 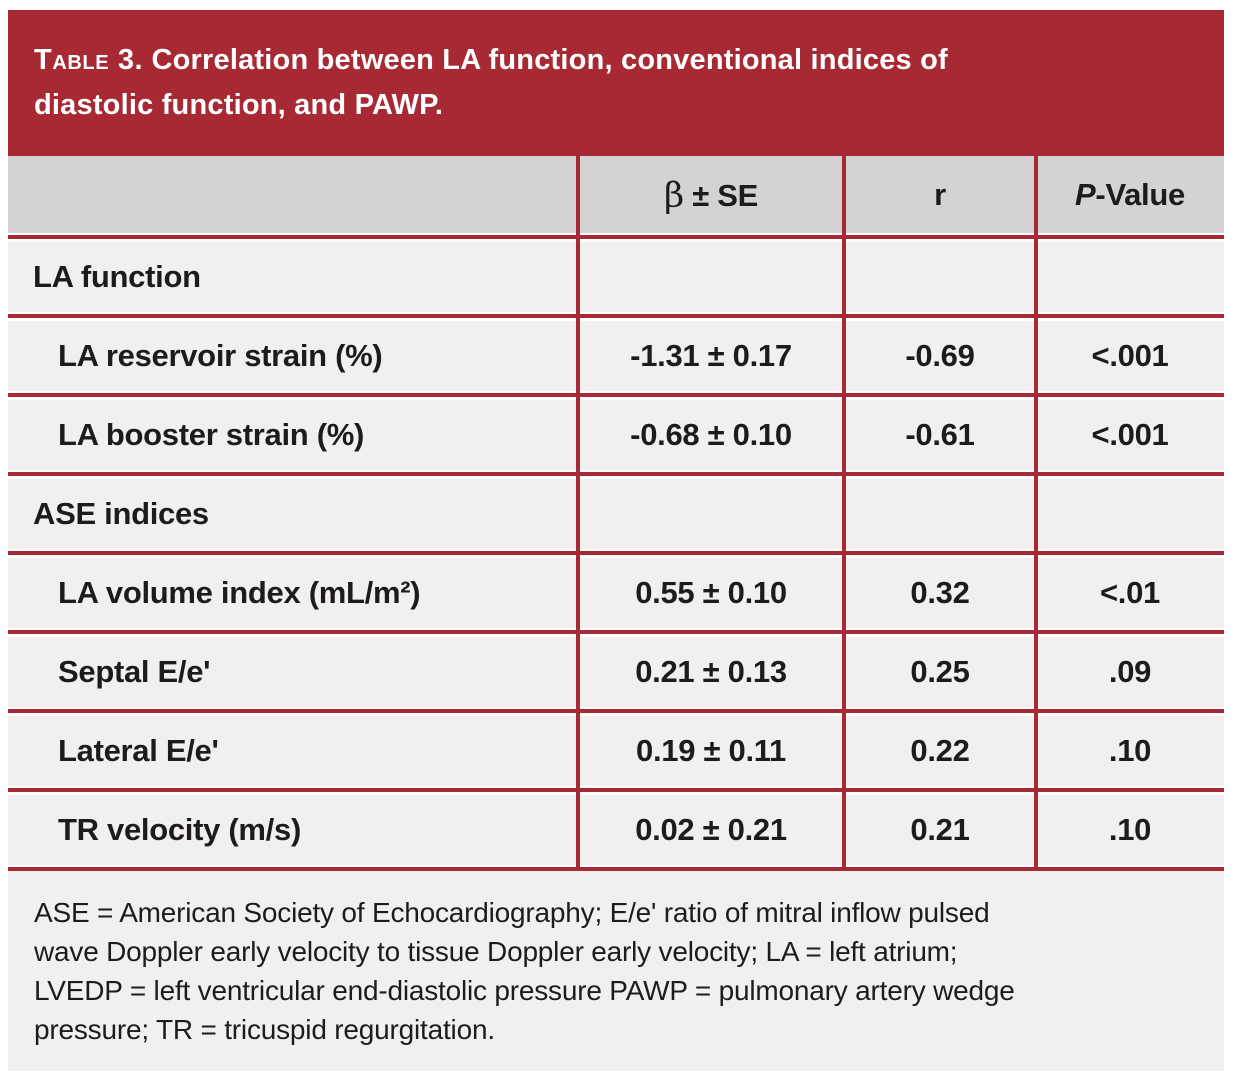 I want to click on row-la-function: LA function, so click(x=616, y=277).